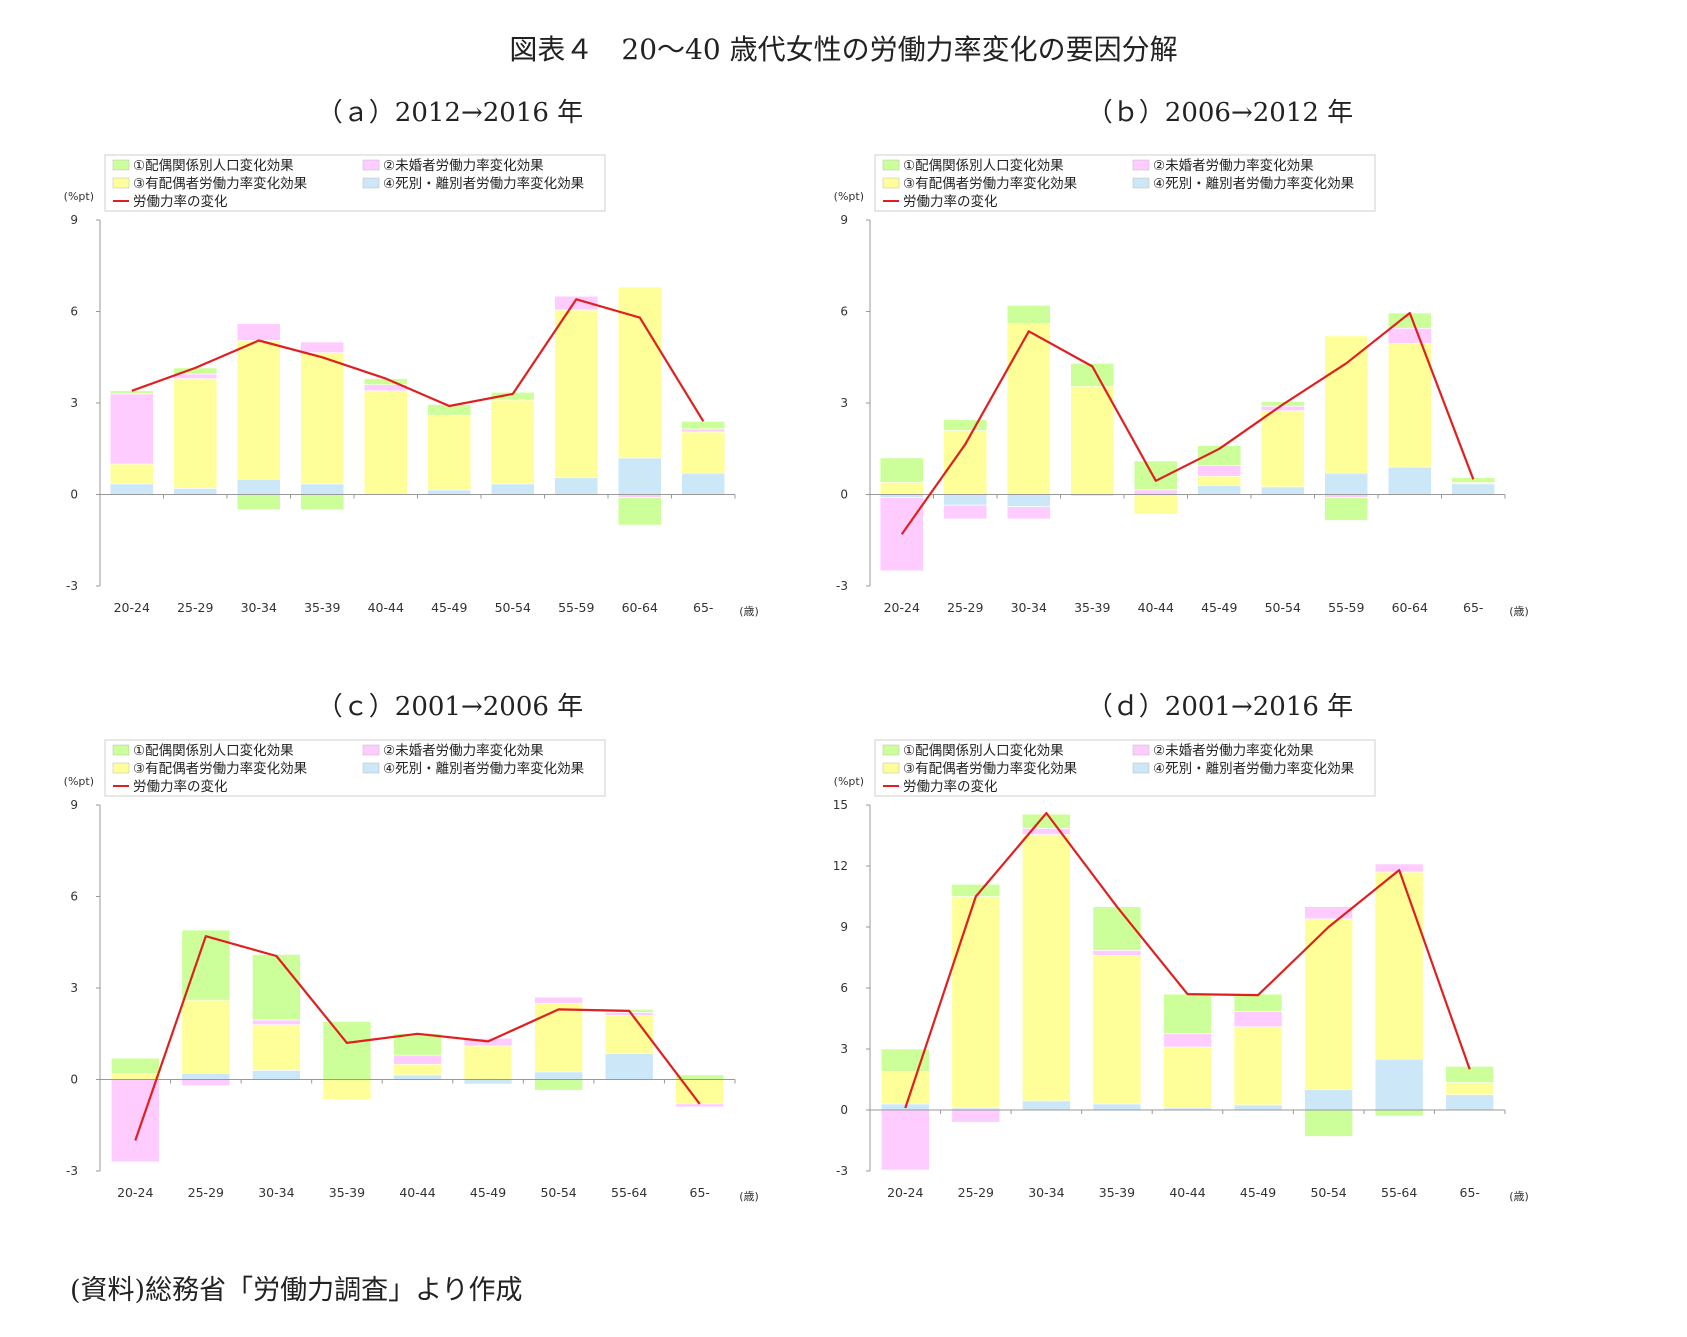 The width and height of the screenshot is (1687, 1337). Describe the element at coordinates (450, 707) in the screenshot. I see `panel-title-c: （ｃ）2001→2006 年` at that location.